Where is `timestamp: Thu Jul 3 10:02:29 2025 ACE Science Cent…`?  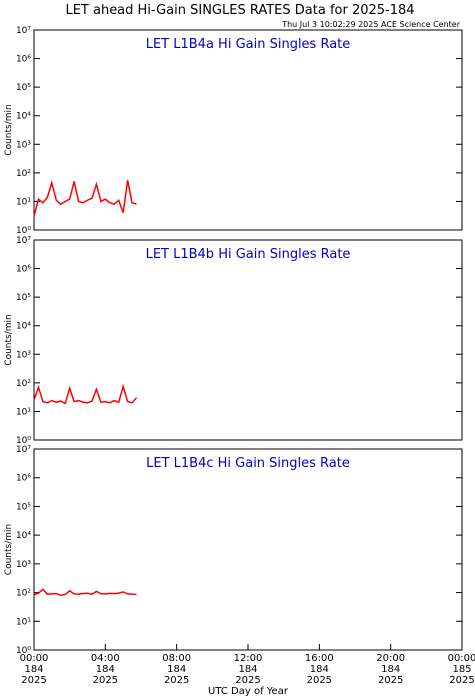
timestamp: Thu Jul 3 10:02:29 2025 ACE Science Cent… is located at coordinates (370, 24).